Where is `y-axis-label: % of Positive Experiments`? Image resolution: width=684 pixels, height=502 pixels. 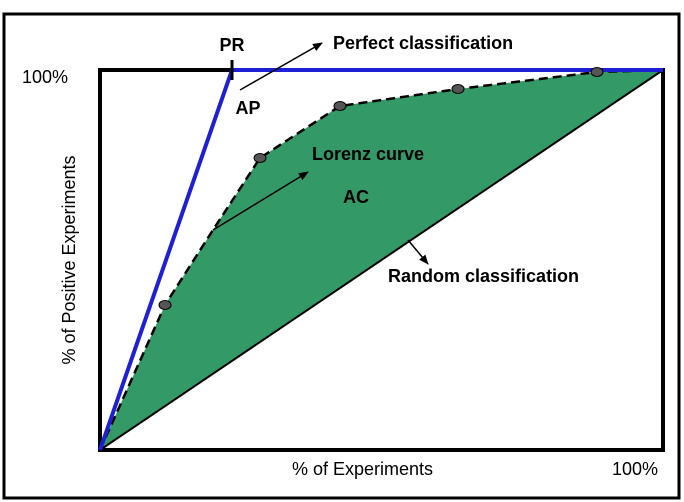
y-axis-label: % of Positive Experiments is located at coordinates (69, 259).